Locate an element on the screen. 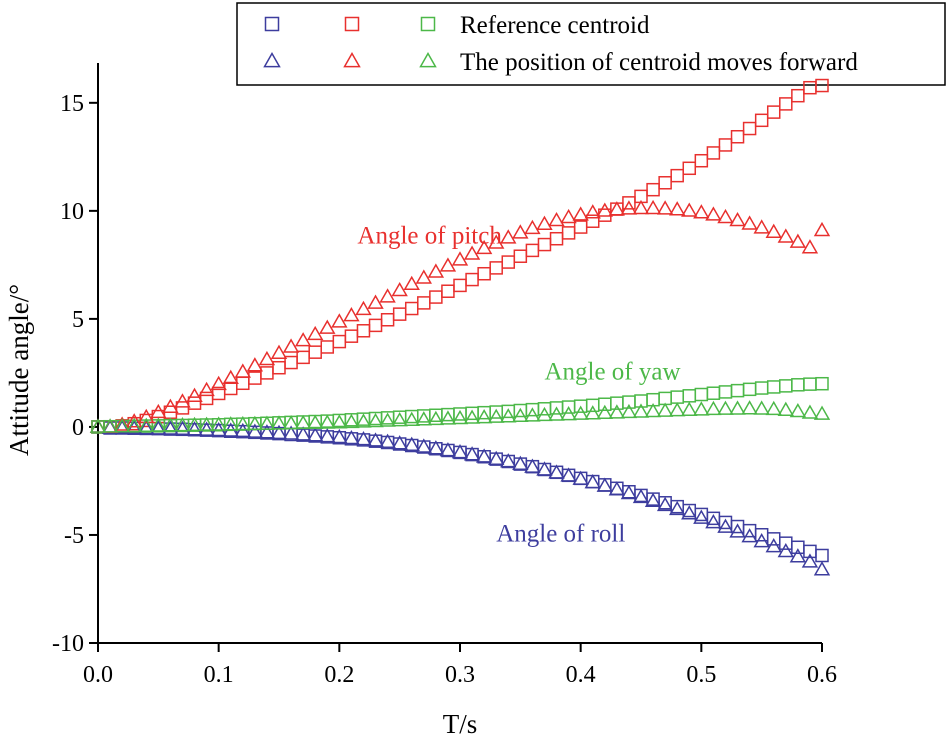 The width and height of the screenshot is (950, 741). legend-marker-yaw-square is located at coordinates (428, 24).